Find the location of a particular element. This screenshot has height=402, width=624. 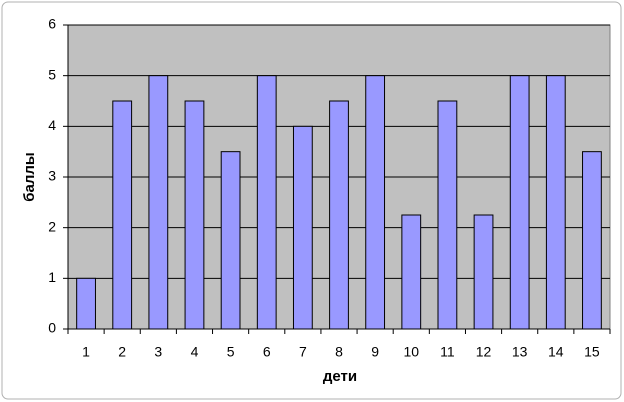

x-tick-label: 5 is located at coordinates (231, 352).